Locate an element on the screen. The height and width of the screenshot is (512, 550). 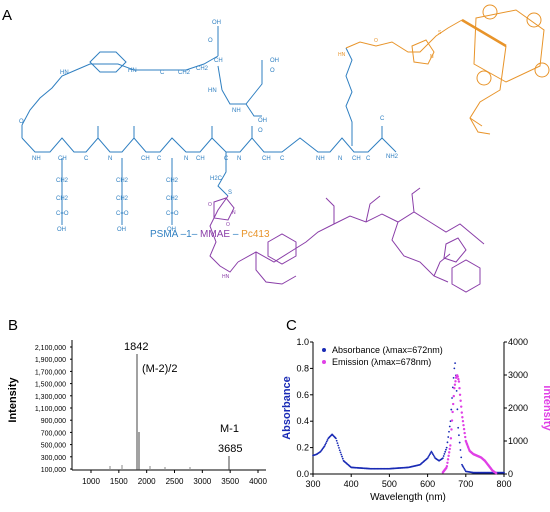
c-y-right-tick-label: 4000 is located at coordinates (518, 342).